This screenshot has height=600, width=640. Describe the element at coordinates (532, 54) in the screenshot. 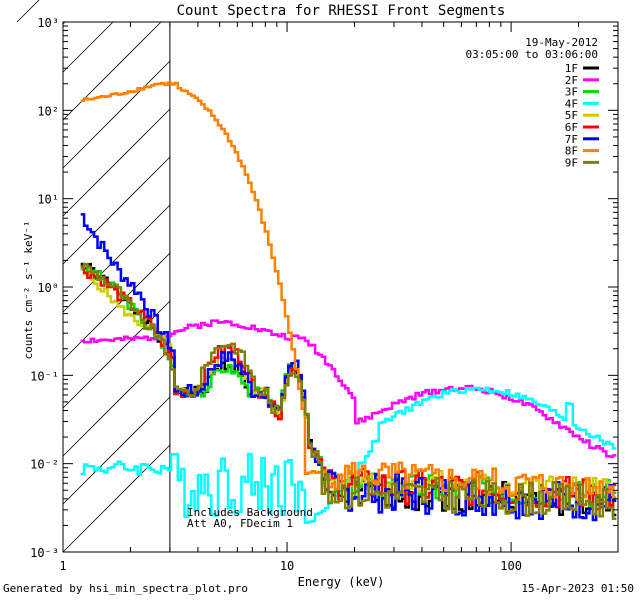

I see `time-range: 03:05:00 to 03:06:00` at that location.